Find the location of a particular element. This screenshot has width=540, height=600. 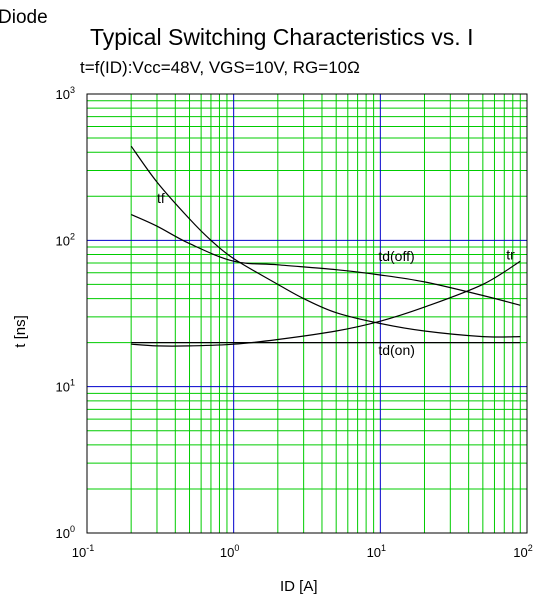

x-axis-label: ID [A] is located at coordinates (299, 586).